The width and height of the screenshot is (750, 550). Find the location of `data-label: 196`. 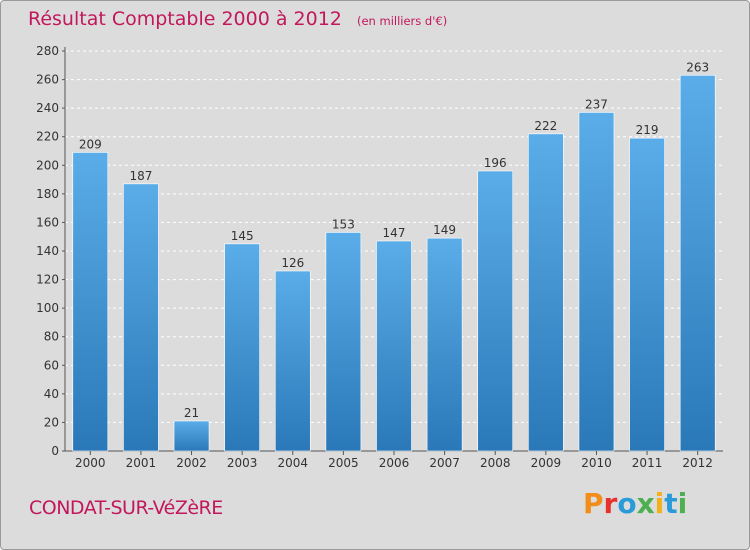

data-label: 196 is located at coordinates (495, 163).